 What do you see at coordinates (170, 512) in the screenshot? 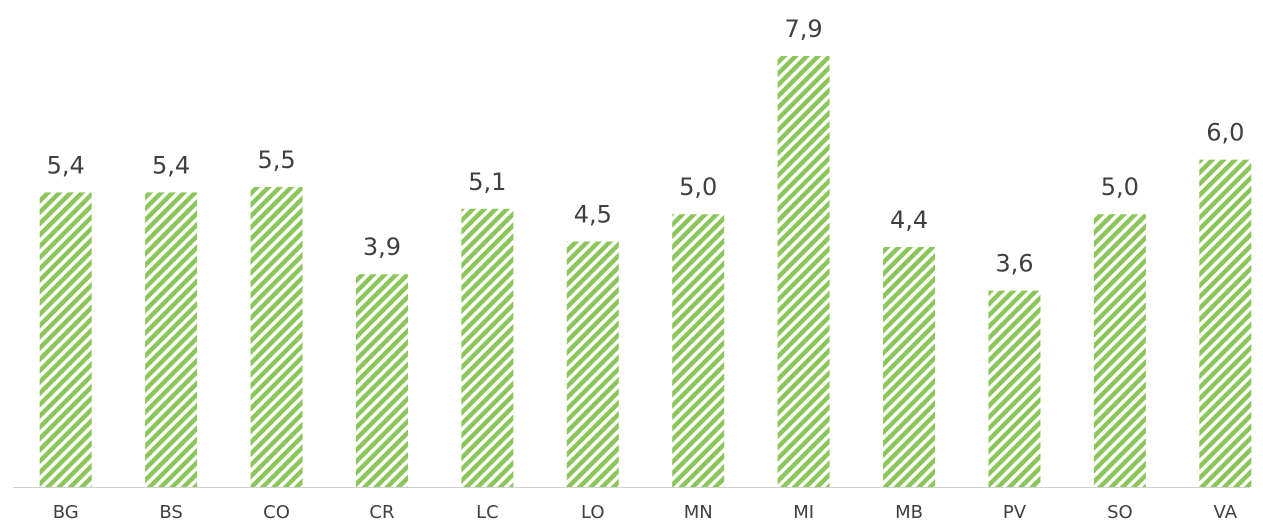
I see `x-tick-label: BS` at bounding box center [170, 512].